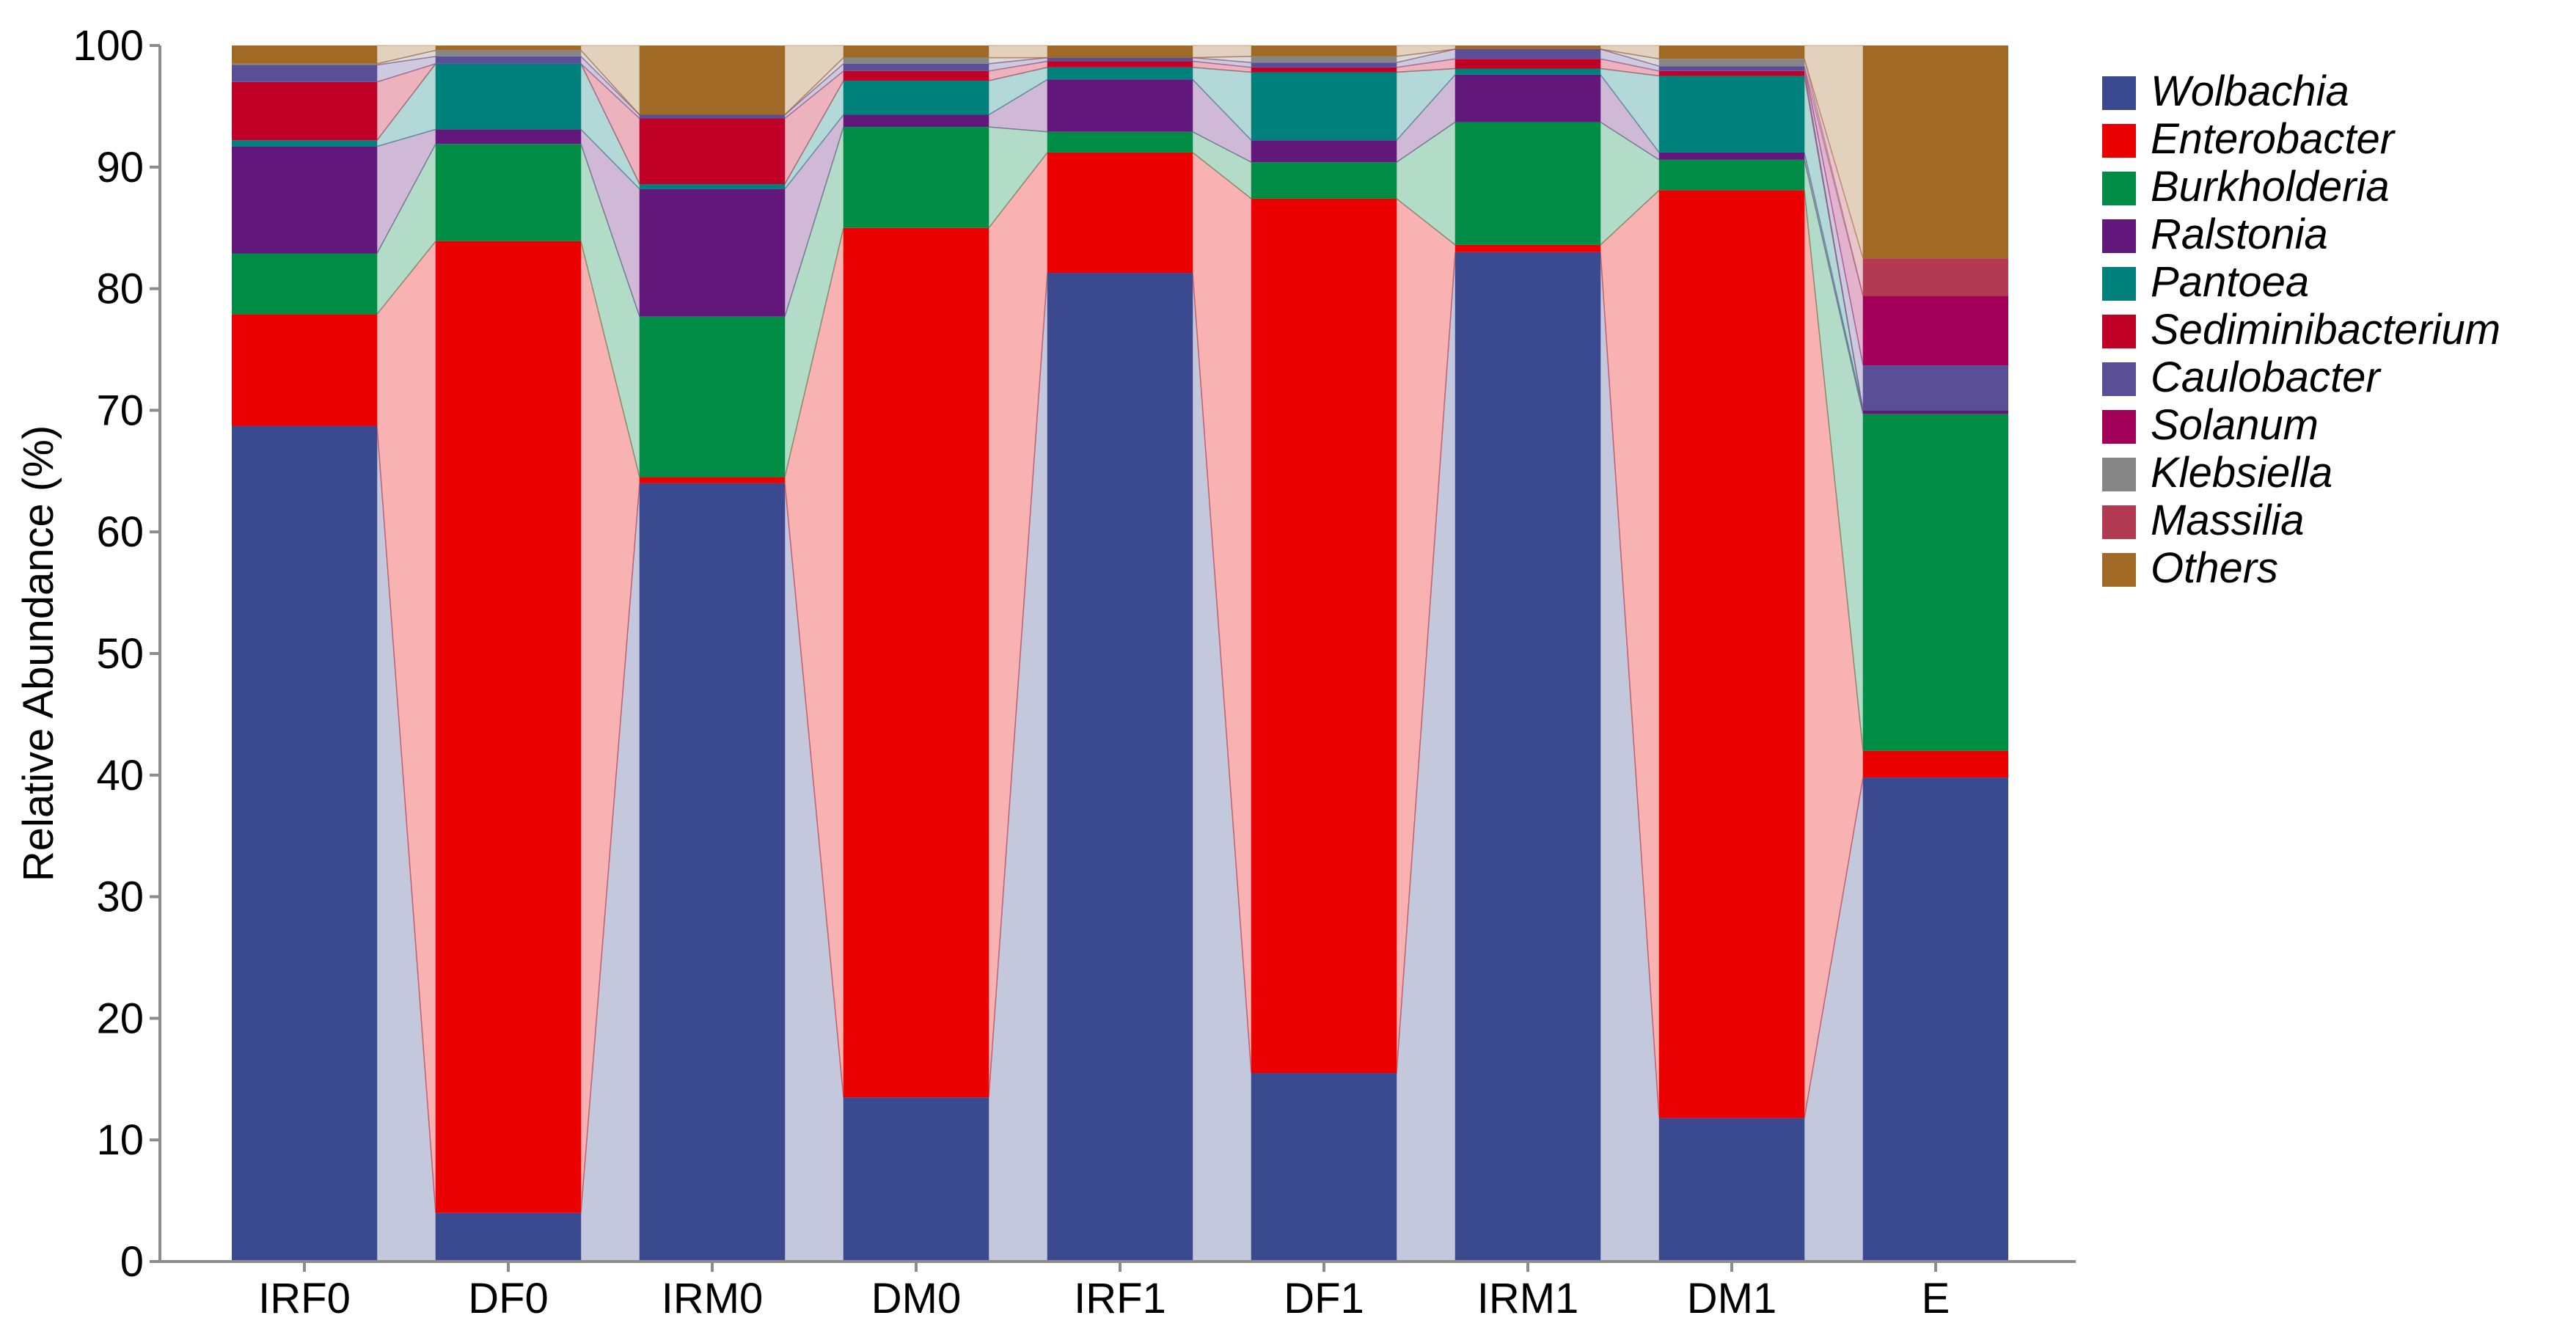 Image resolution: width=2576 pixels, height=1329 pixels. I want to click on bar-df0-others, so click(509, 48).